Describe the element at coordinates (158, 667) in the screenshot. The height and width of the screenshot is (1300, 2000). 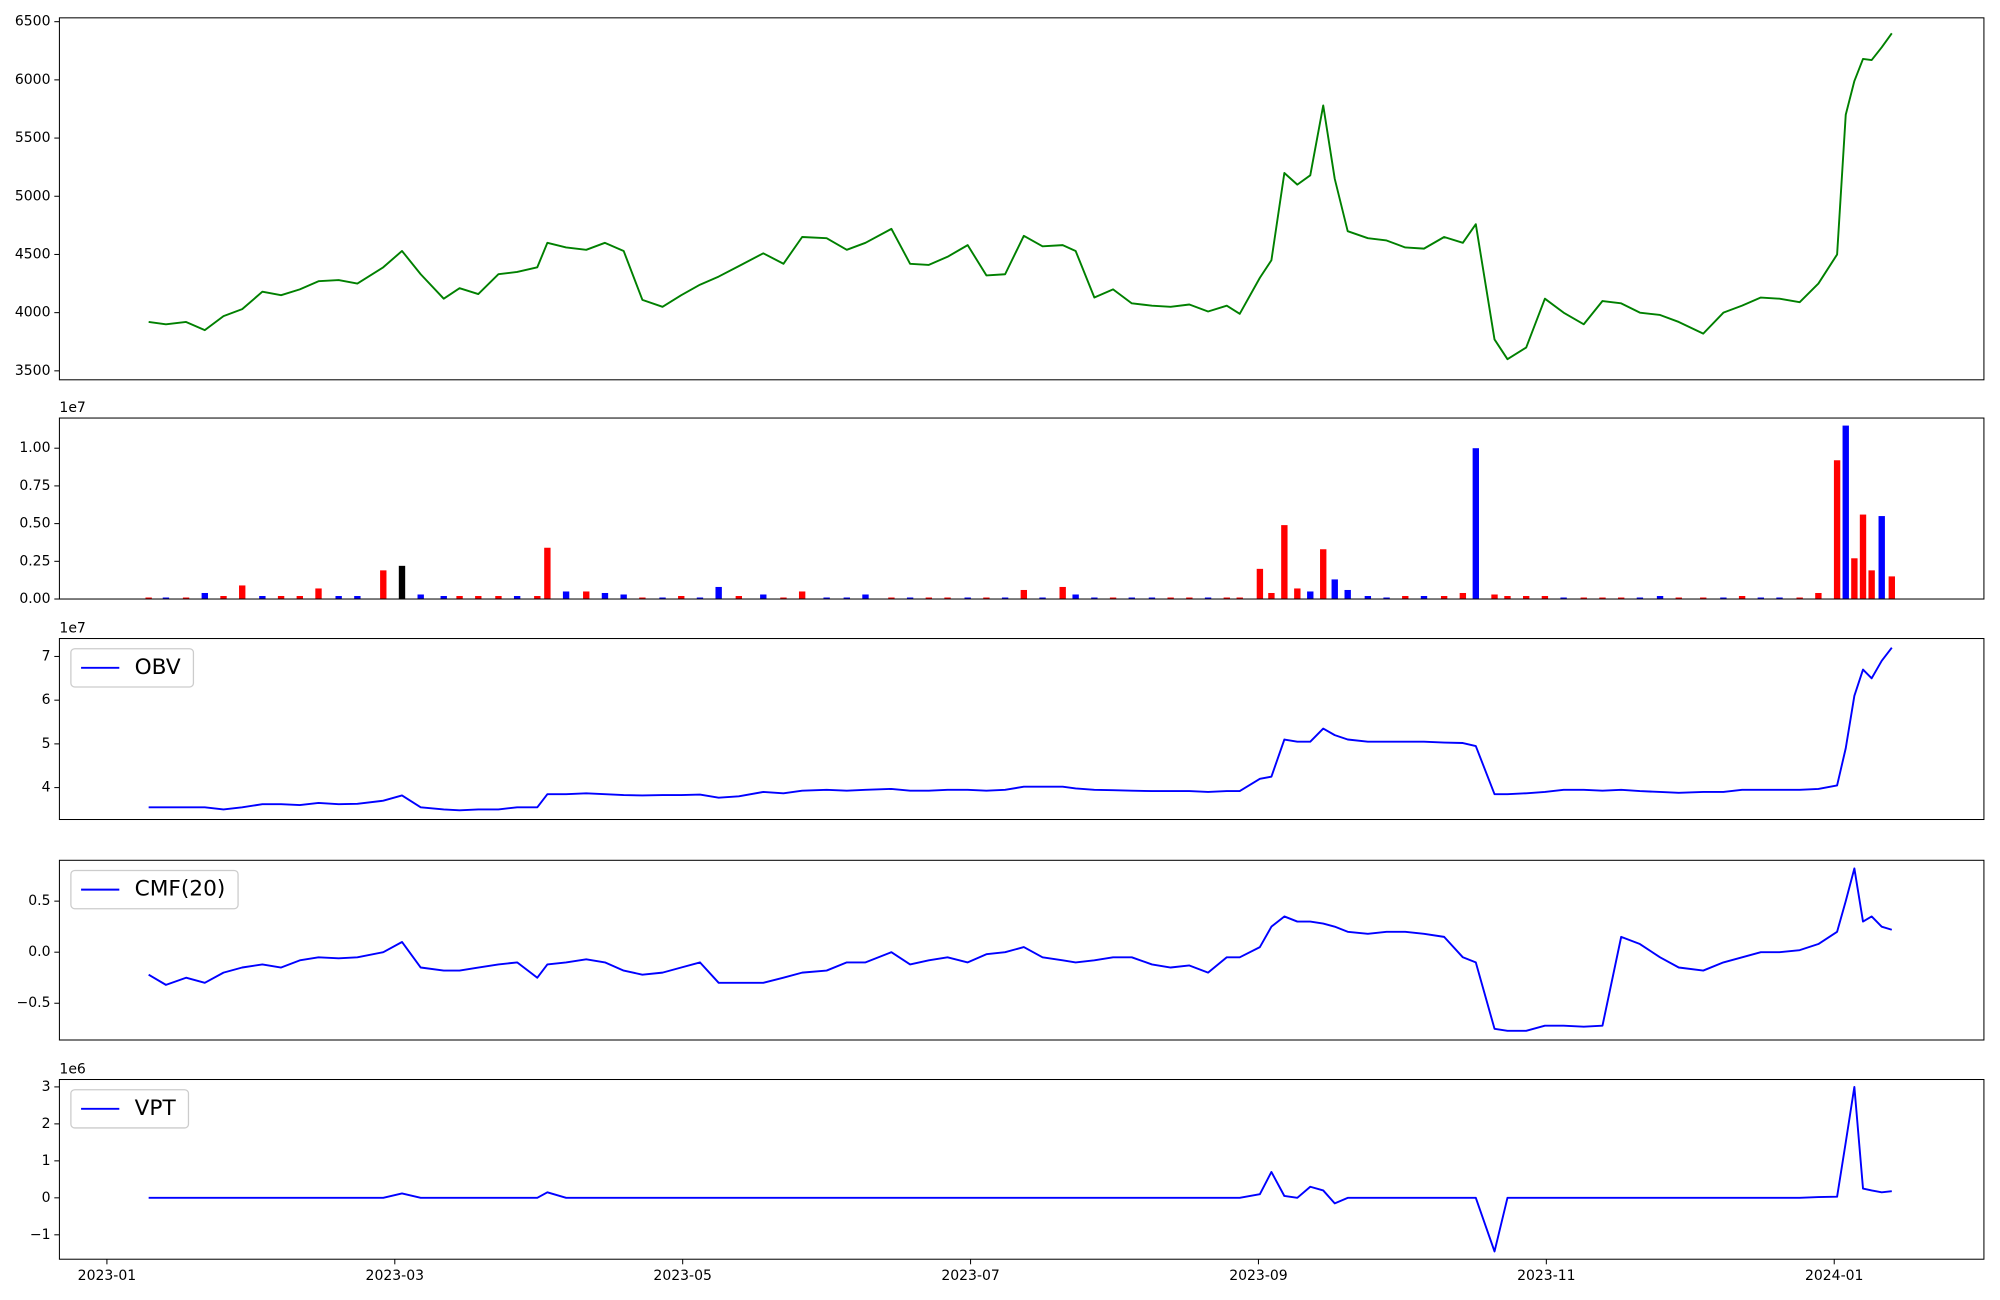
I see `legend-label: OBV` at that location.